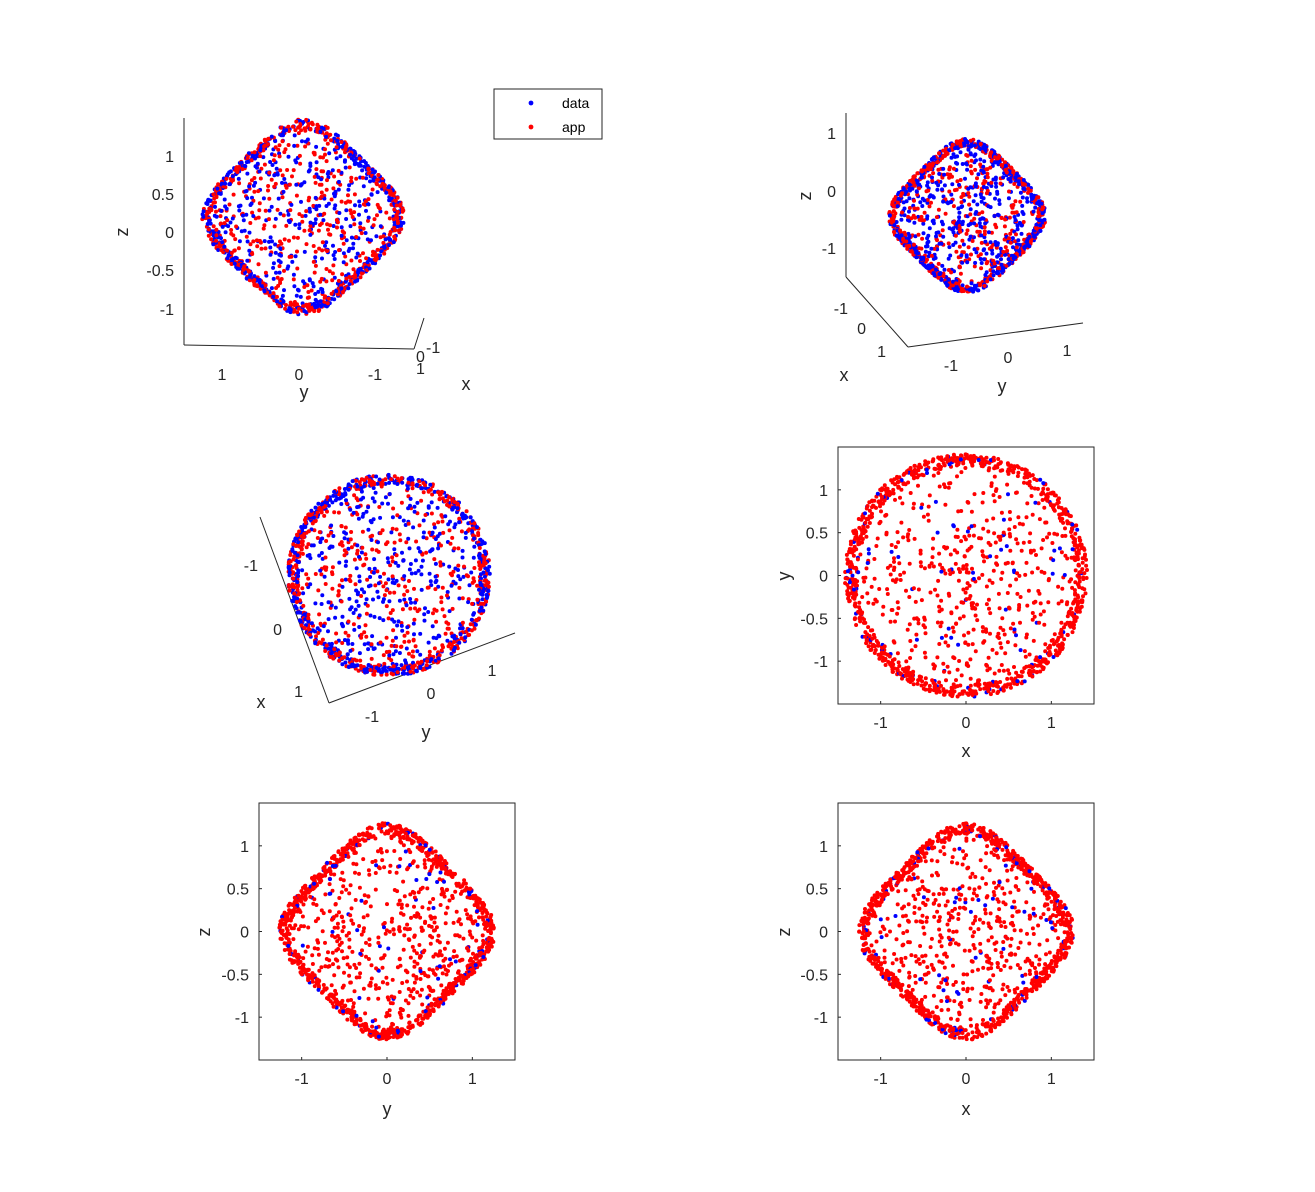 The width and height of the screenshot is (1315, 1192). What do you see at coordinates (431, 694) in the screenshot?
I see `panel-3-xtick-1: 0` at bounding box center [431, 694].